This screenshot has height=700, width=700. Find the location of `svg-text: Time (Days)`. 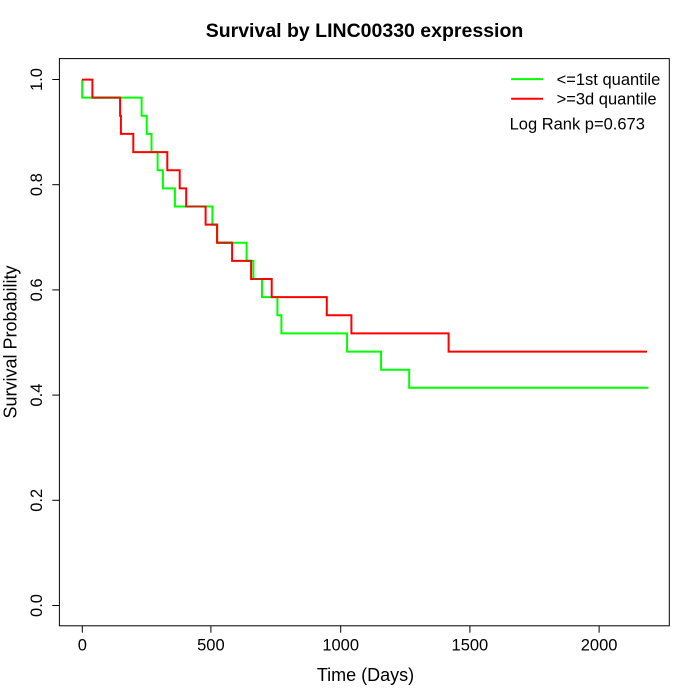

svg-text: Time (Days) is located at coordinates (365, 675).